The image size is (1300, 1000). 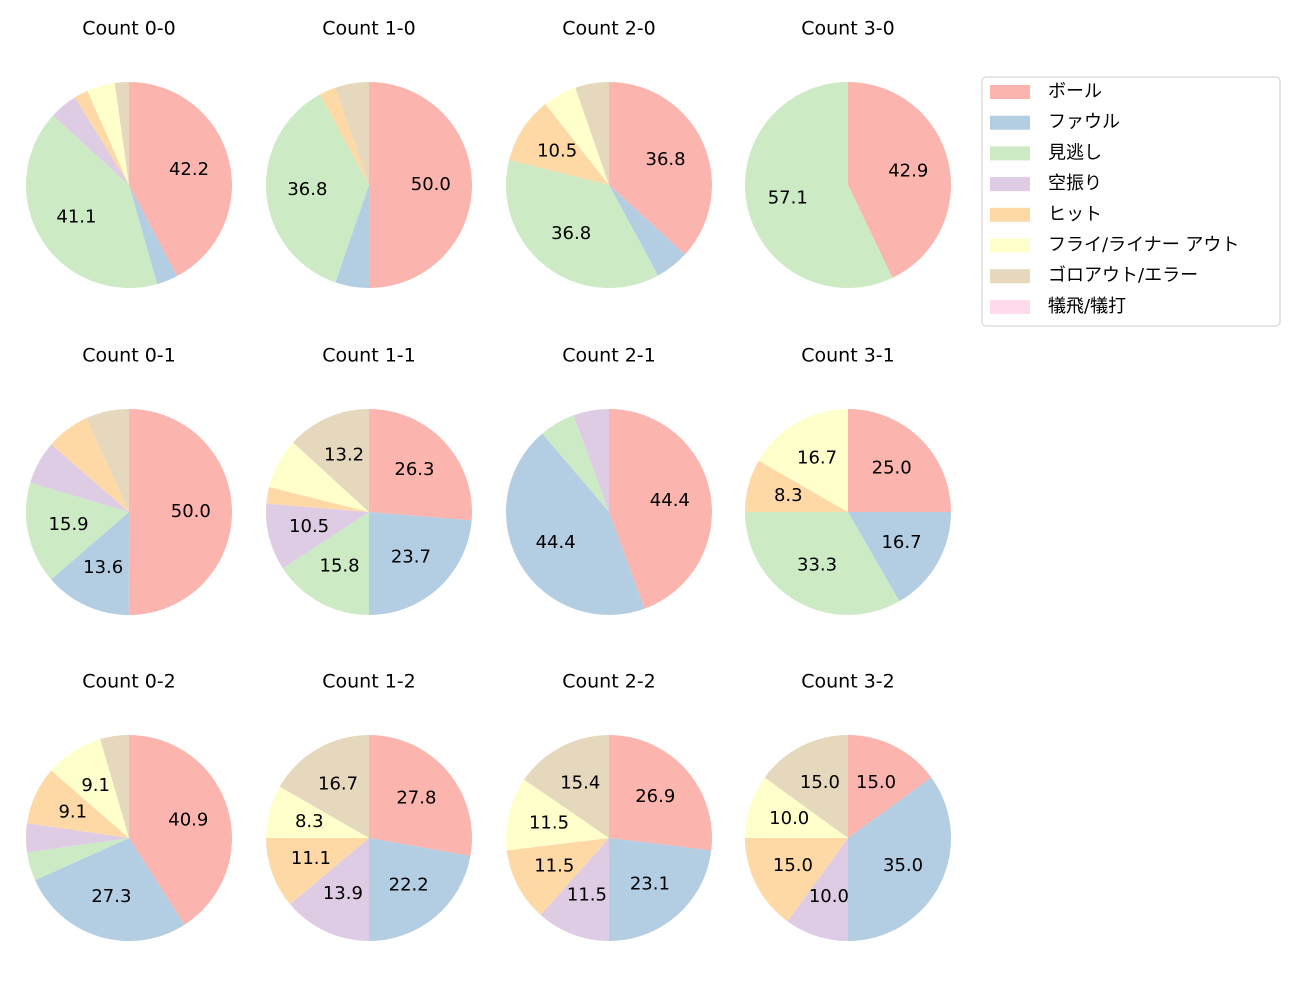 I want to click on slice-label: 26.9, so click(x=655, y=796).